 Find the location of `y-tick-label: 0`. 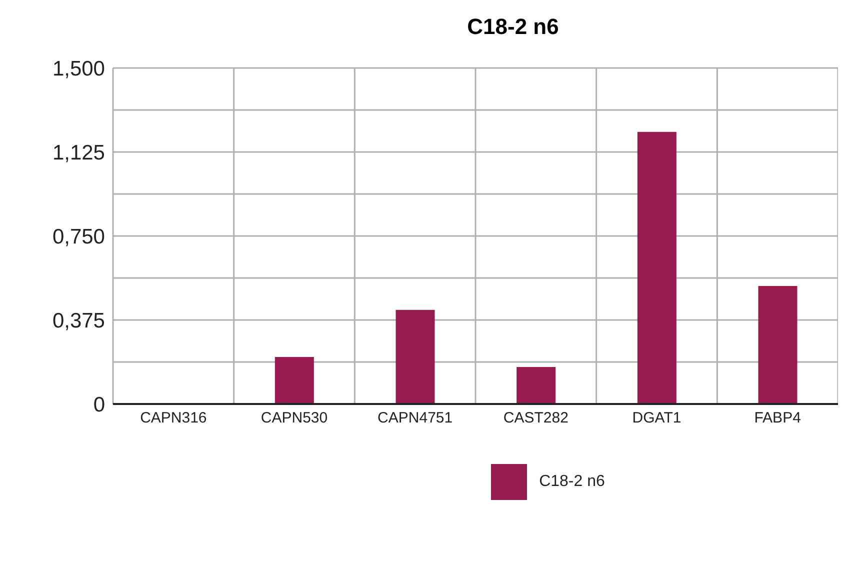

y-tick-label: 0 is located at coordinates (99, 404).